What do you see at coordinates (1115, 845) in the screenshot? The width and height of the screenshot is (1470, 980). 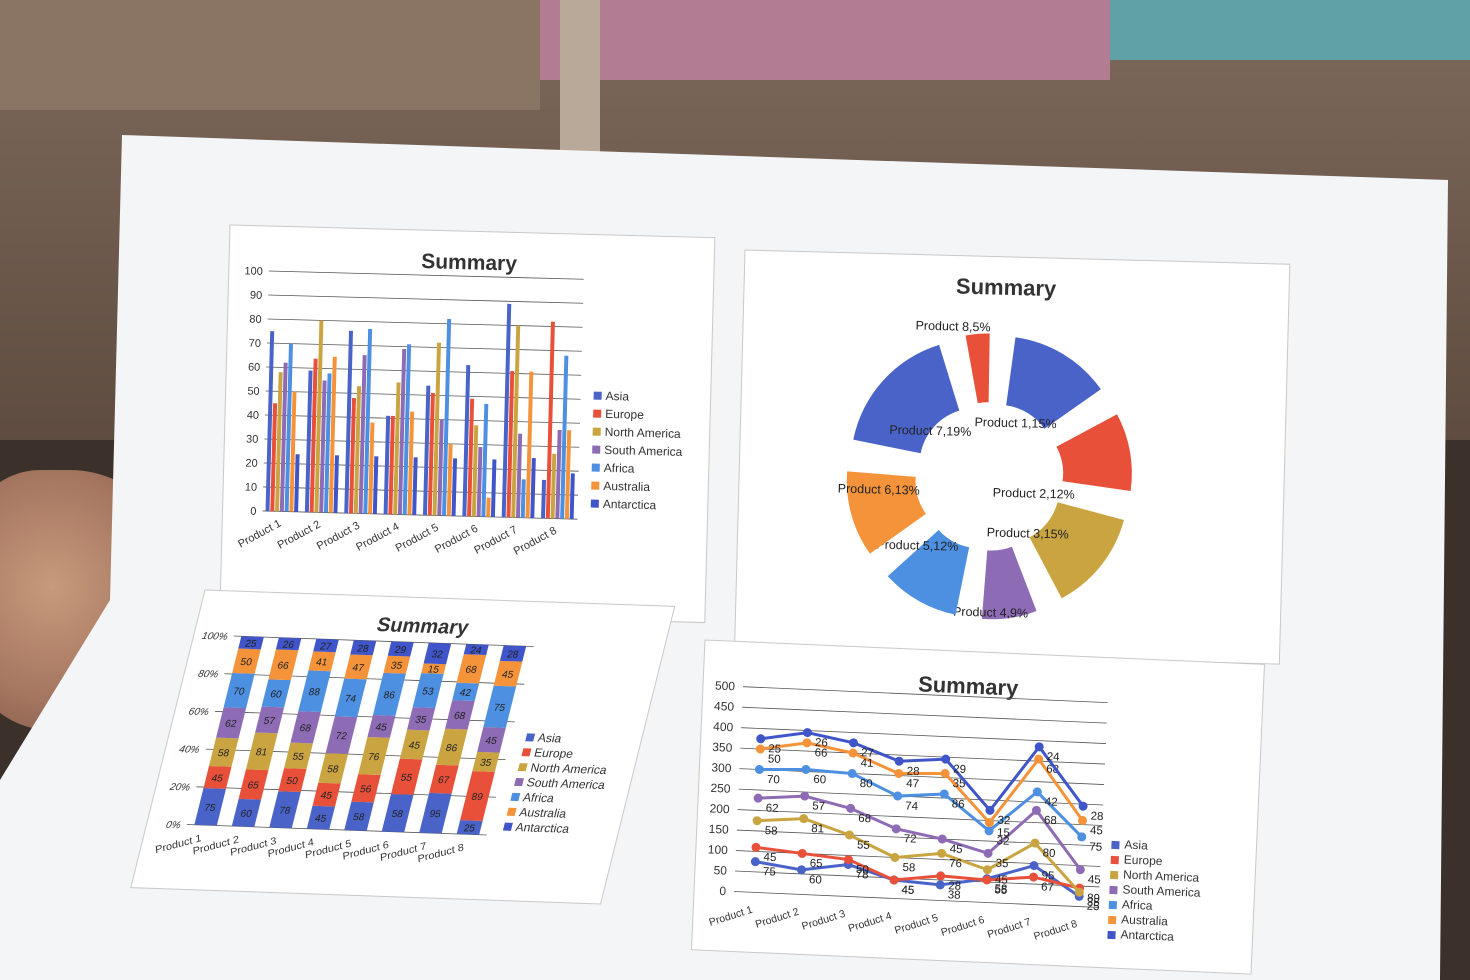 I see `legend-swatch-asia` at bounding box center [1115, 845].